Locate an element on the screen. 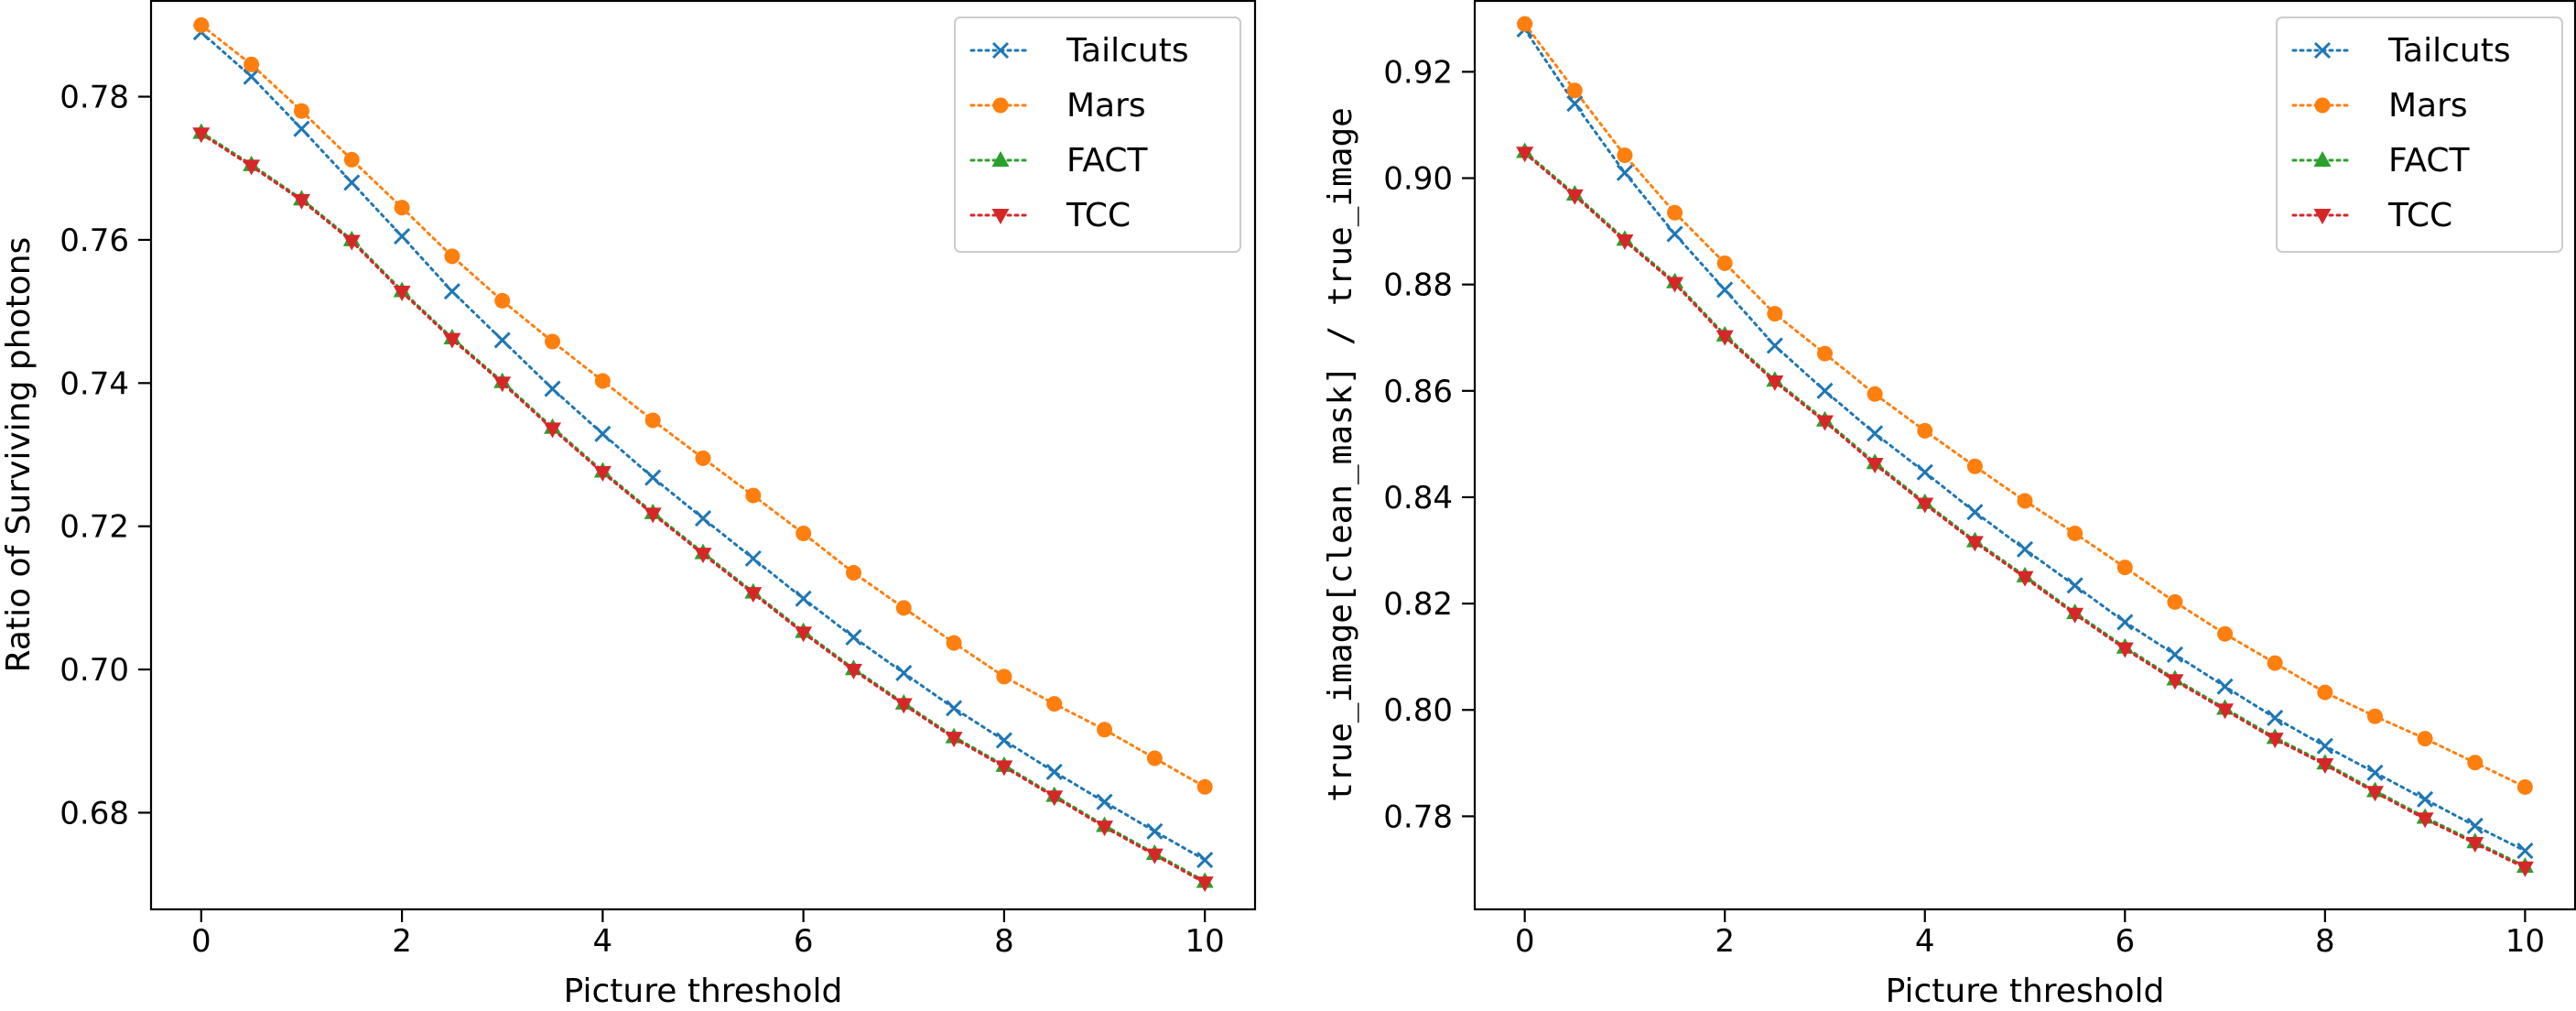 Image resolution: width=2576 pixels, height=1011 pixels. y-tick-label: 0.80 is located at coordinates (1418, 710).